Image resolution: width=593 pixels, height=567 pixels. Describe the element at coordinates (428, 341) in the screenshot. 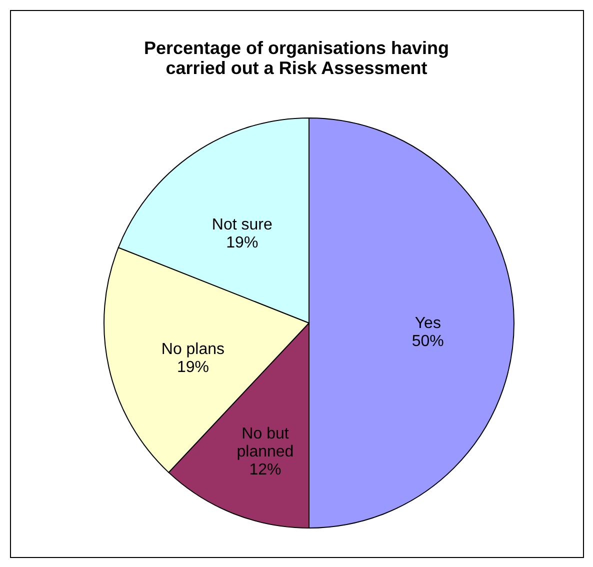

I see `data-label: 50%` at that location.